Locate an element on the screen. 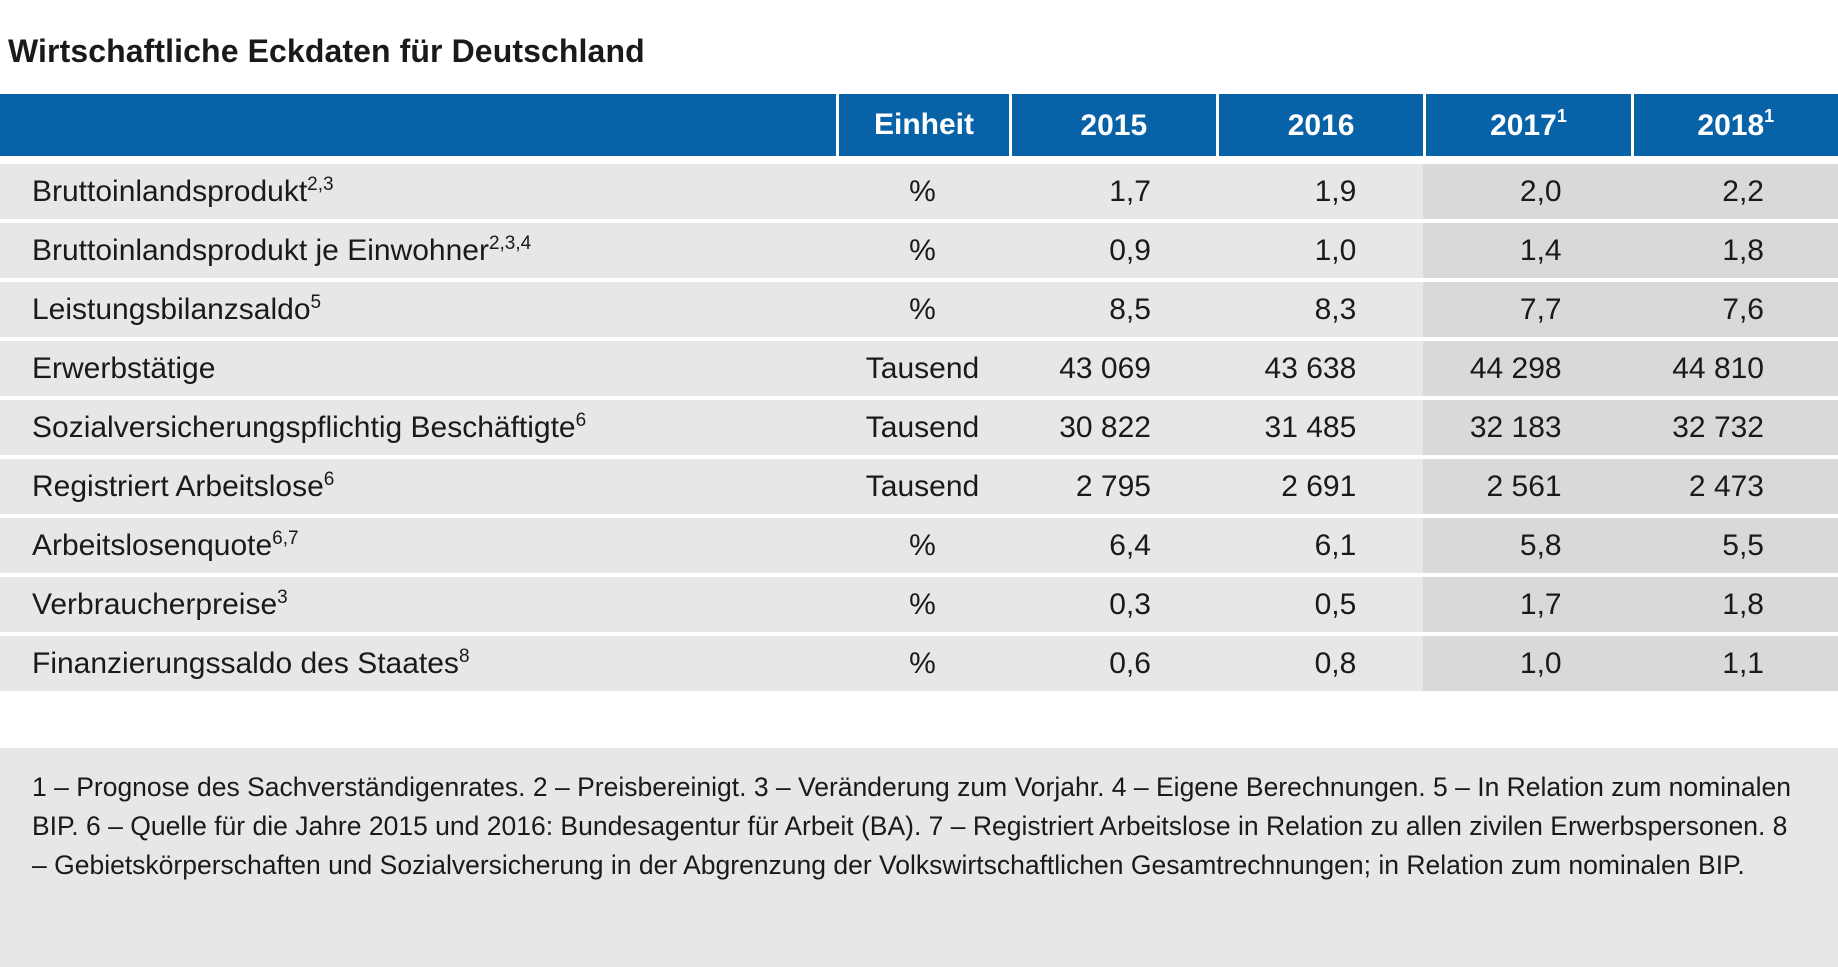 Image resolution: width=1838 pixels, height=967 pixels. header-year-2016: 2016 is located at coordinates (1319, 129).